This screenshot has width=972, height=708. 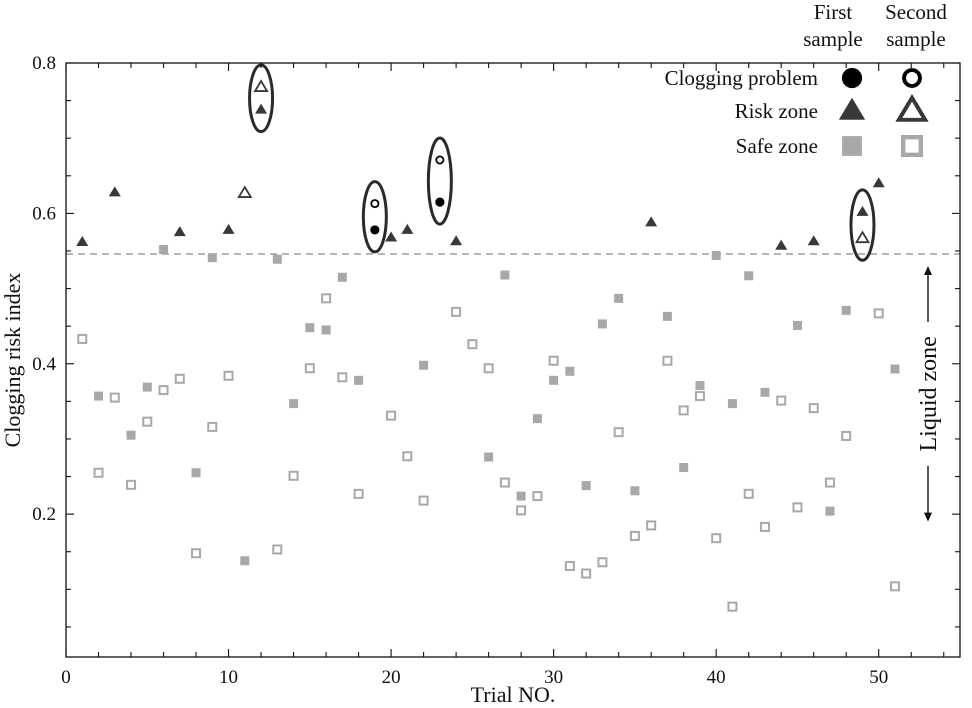 What do you see at coordinates (44, 63) in the screenshot?
I see `y-tick-label: 0.8` at bounding box center [44, 63].